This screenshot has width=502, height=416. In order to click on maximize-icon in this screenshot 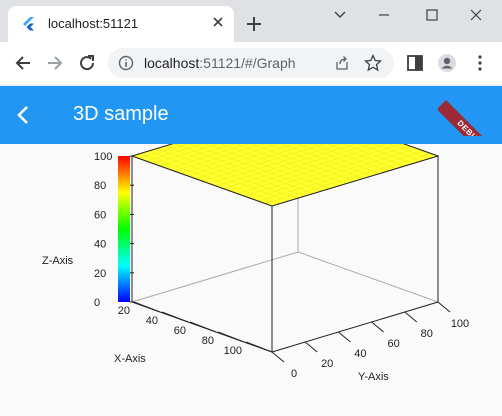, I will do `click(432, 15)`.